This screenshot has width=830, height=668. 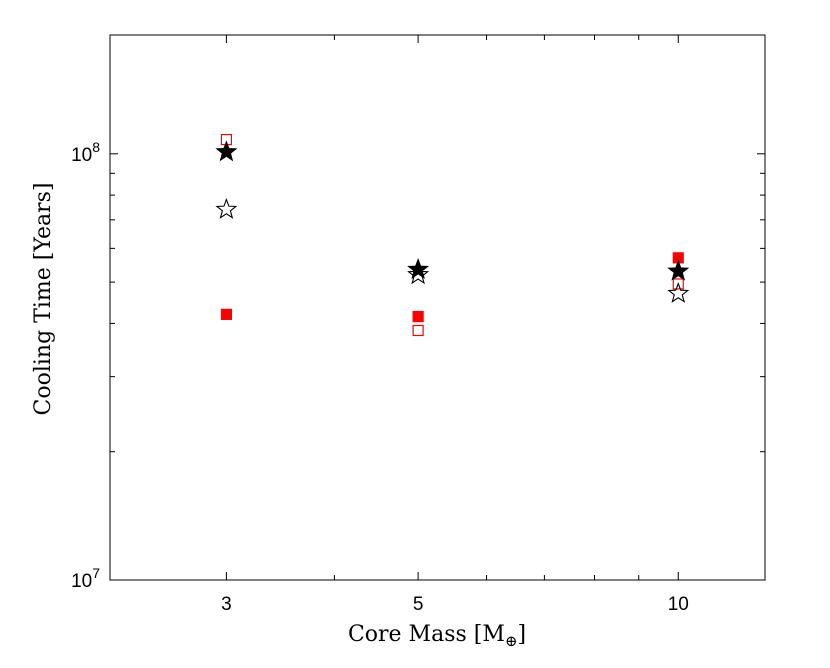 I want to click on y-tick-label: 10⁸, so click(x=85, y=152).